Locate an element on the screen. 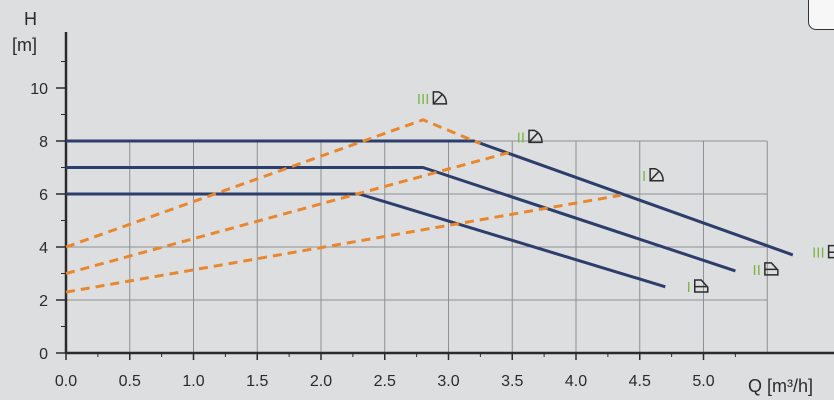 This screenshot has width=834, height=400. x-tick-label: 4.5 is located at coordinates (640, 381).